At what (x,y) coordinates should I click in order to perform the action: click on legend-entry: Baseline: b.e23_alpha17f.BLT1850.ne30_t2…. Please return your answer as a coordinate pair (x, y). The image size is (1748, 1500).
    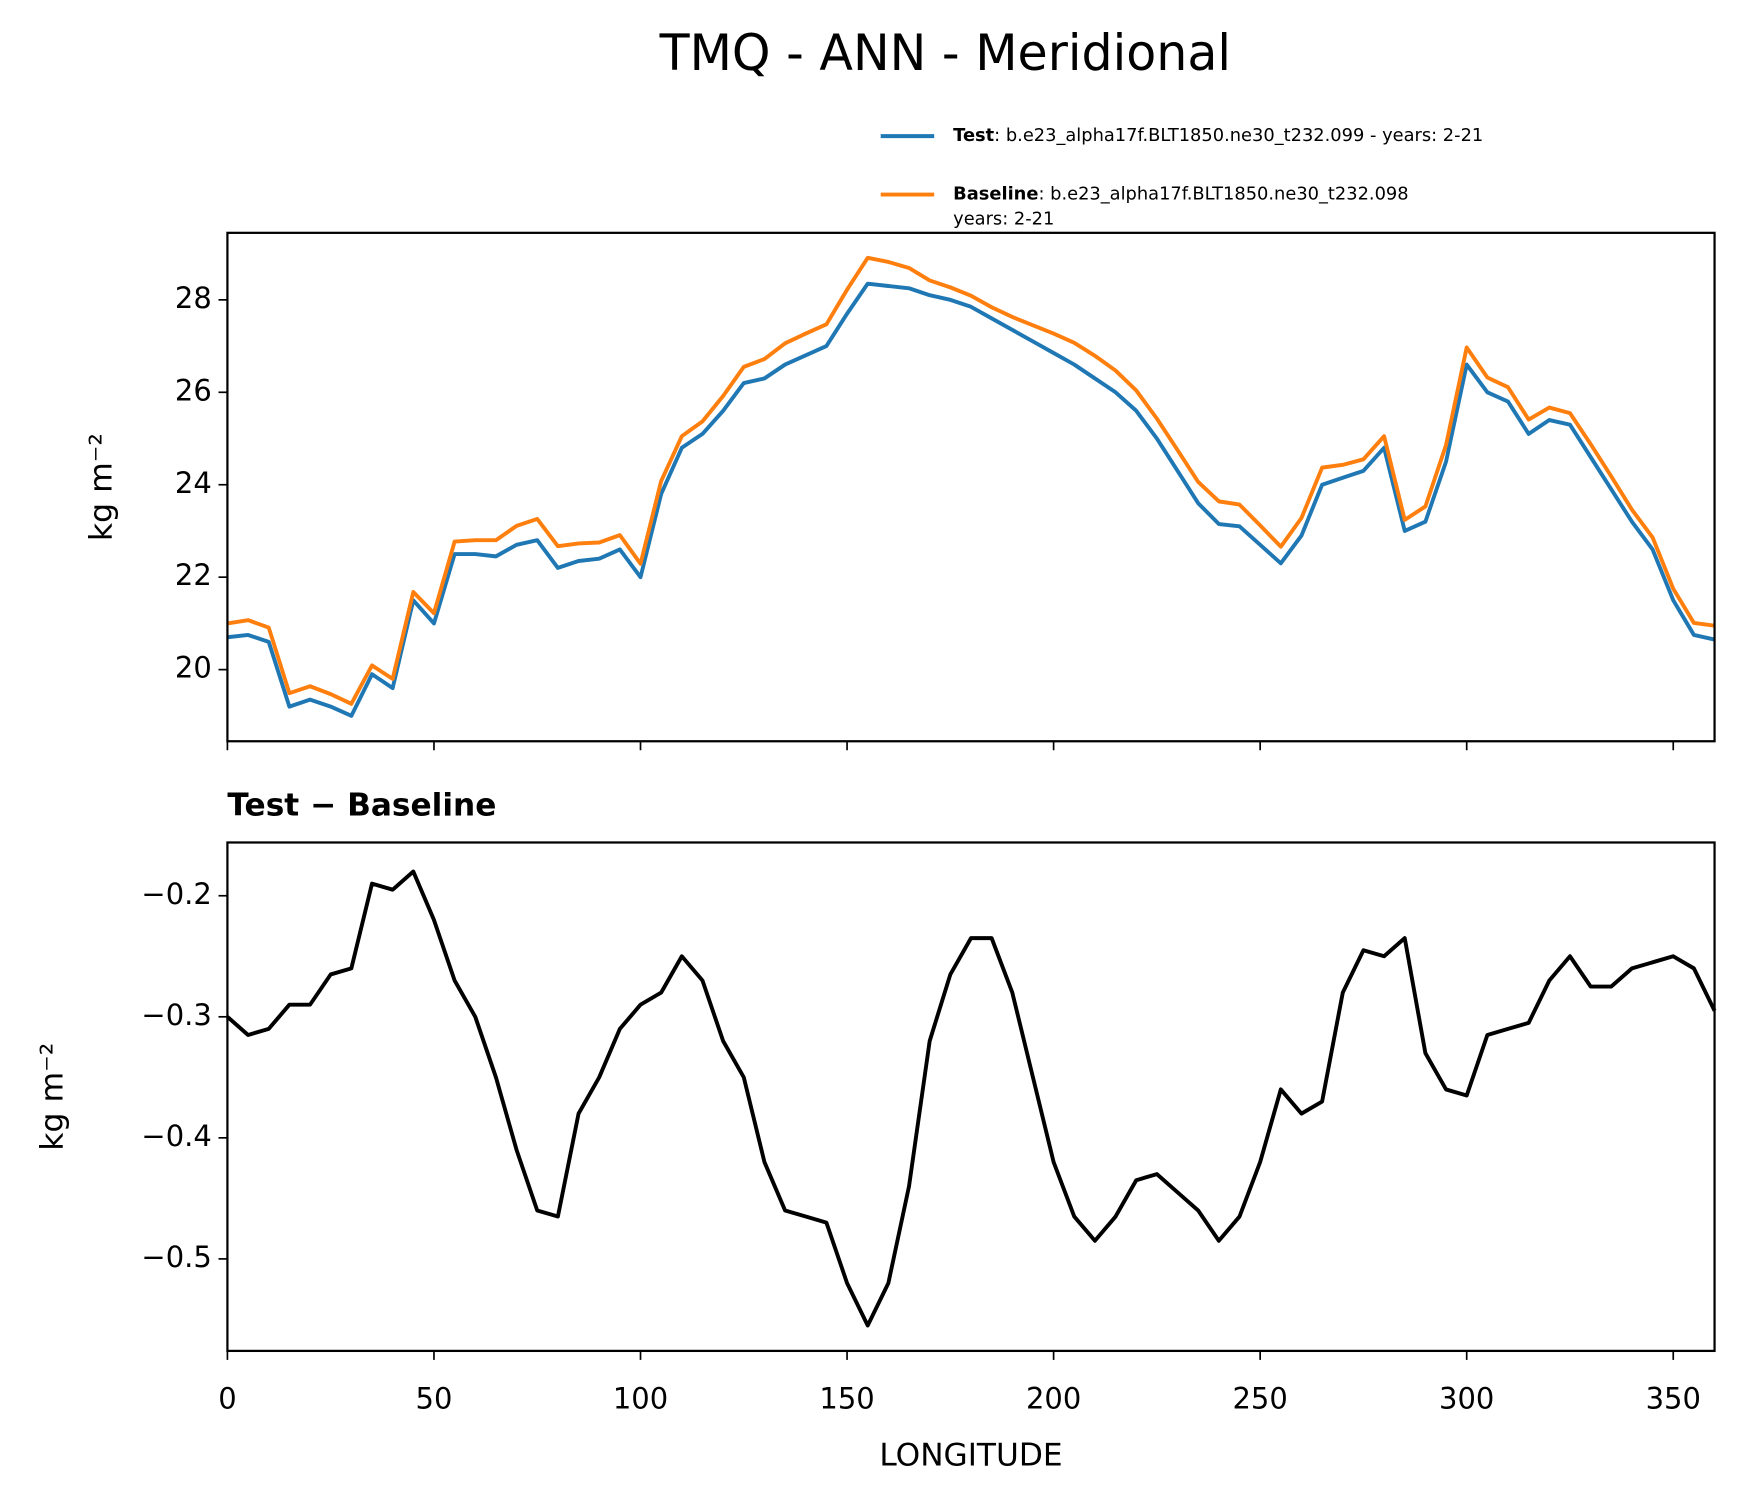
    Looking at the image, I should click on (1180, 207).